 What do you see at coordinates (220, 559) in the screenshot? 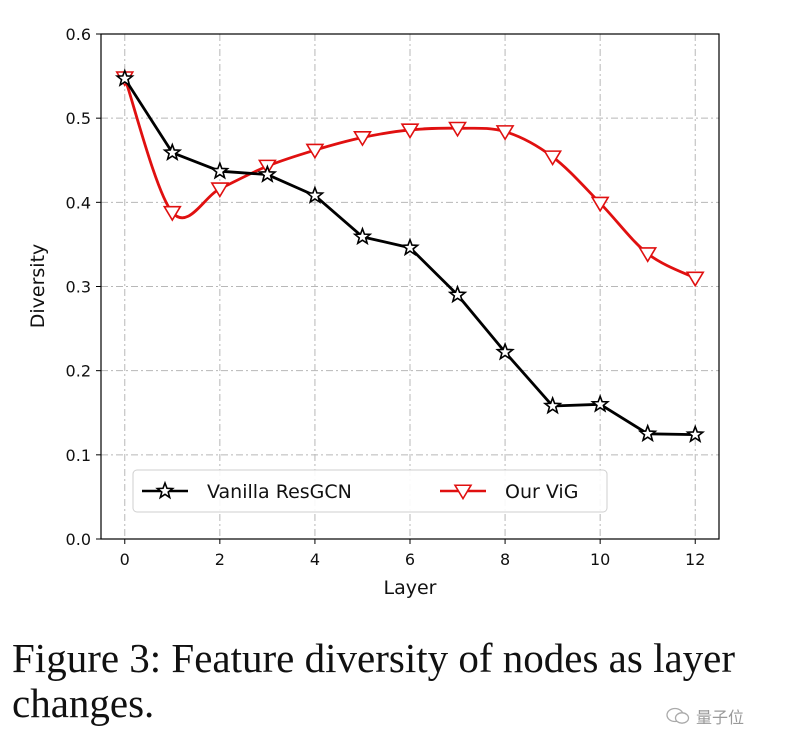
I see `x-tick-label: 2` at bounding box center [220, 559].